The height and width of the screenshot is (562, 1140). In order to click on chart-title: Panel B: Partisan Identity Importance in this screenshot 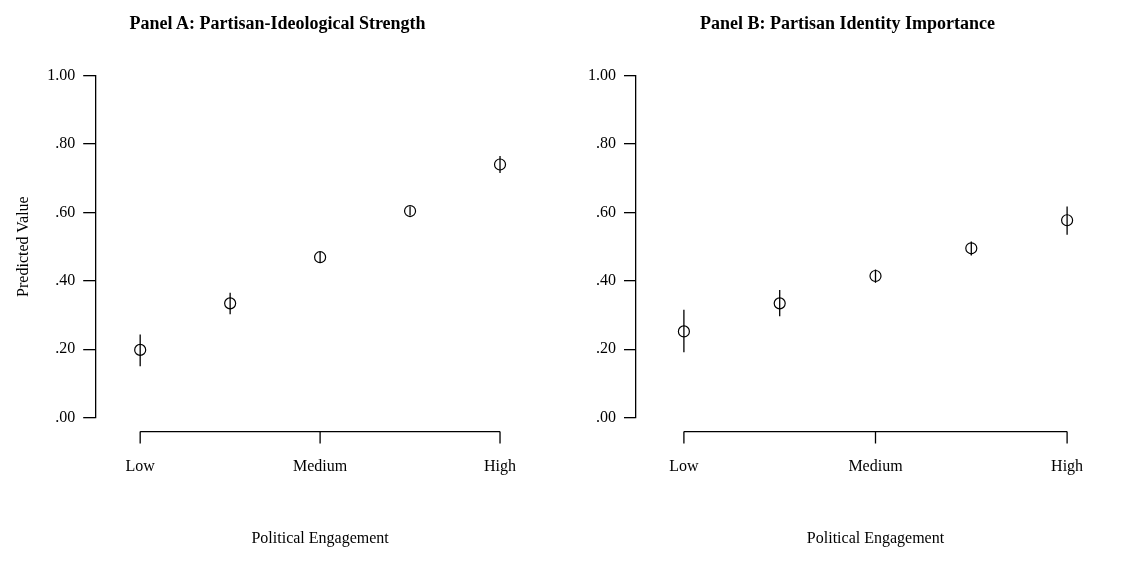, I will do `click(847, 23)`.